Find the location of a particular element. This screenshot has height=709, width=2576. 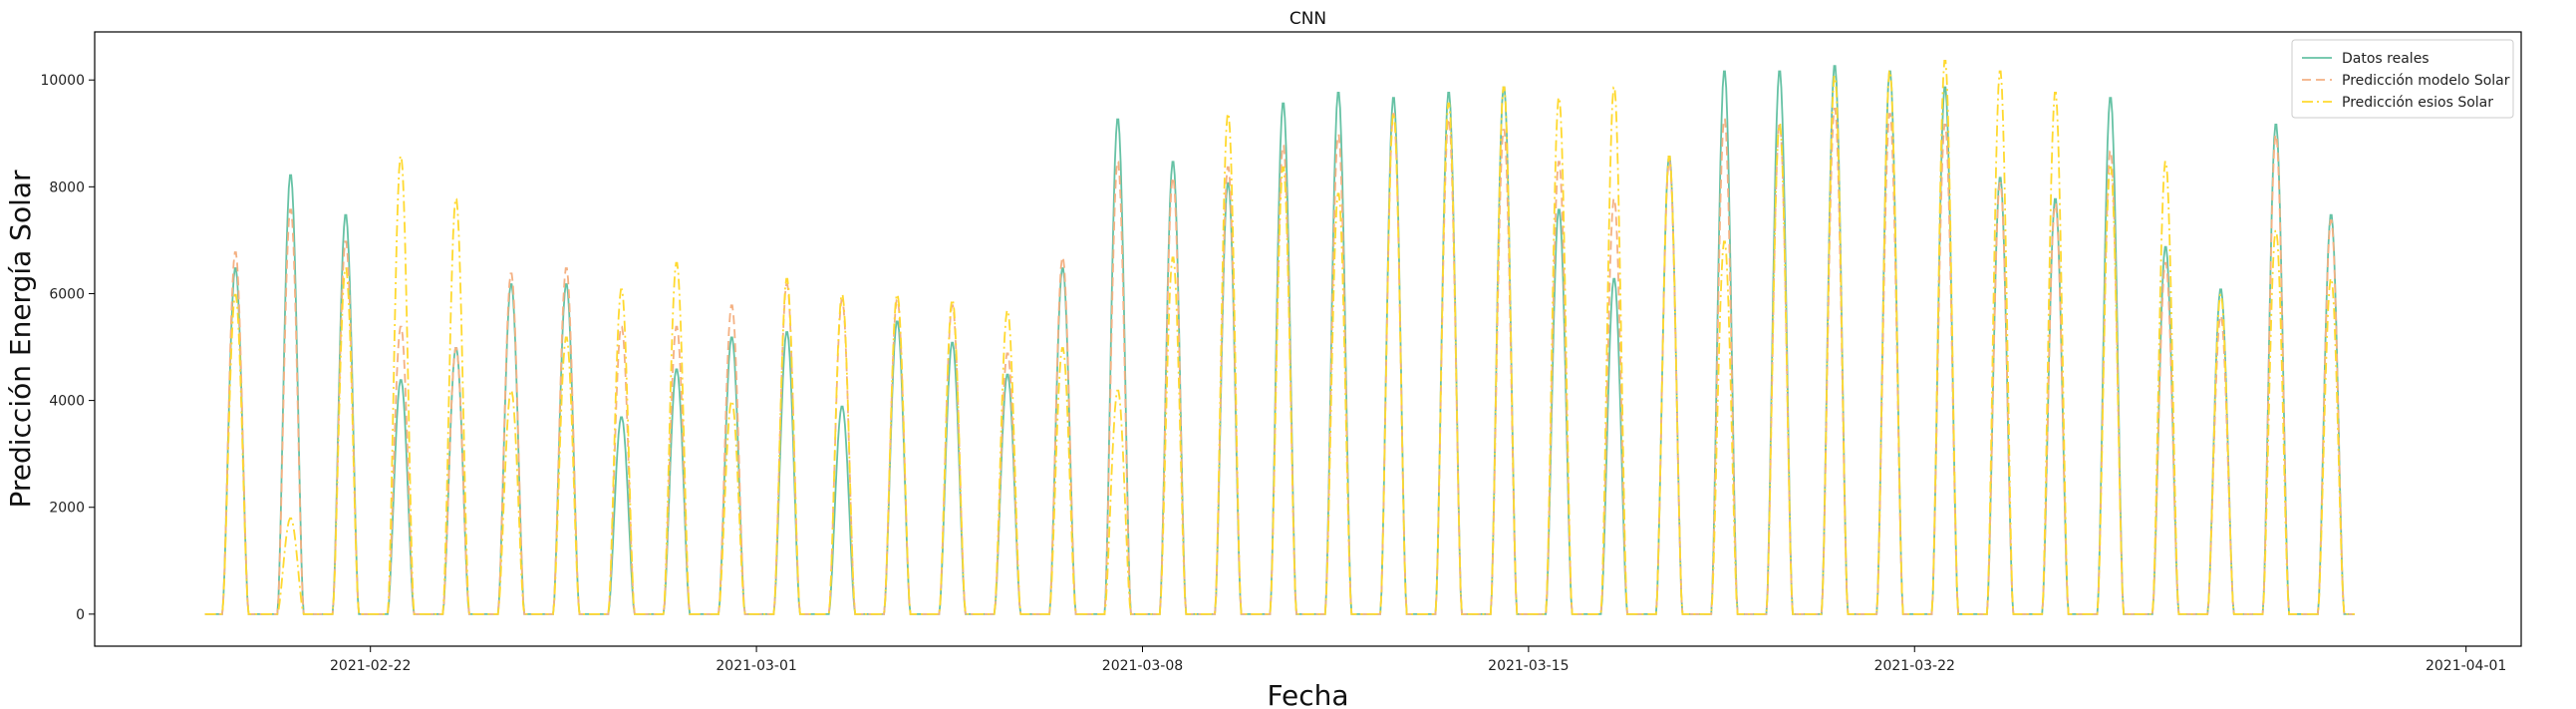

legend-entry: Predicción esios Solar is located at coordinates (2417, 103).